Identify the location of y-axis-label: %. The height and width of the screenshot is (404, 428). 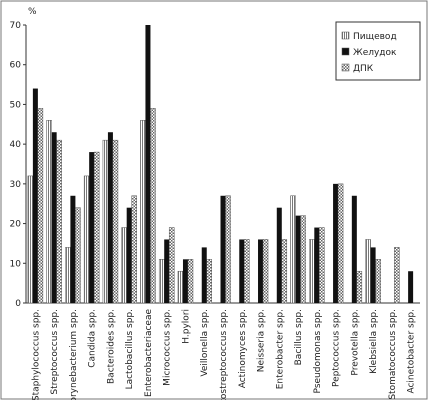
(32, 12).